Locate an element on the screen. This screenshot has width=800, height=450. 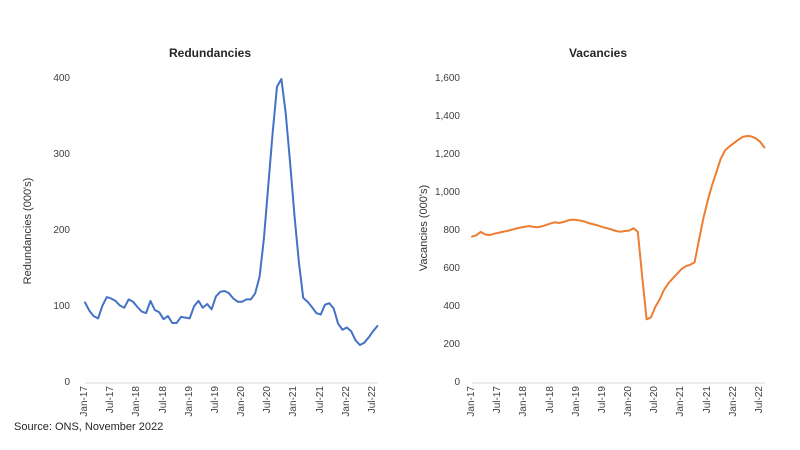
x-tick-label: Jan-19 is located at coordinates (576, 401).